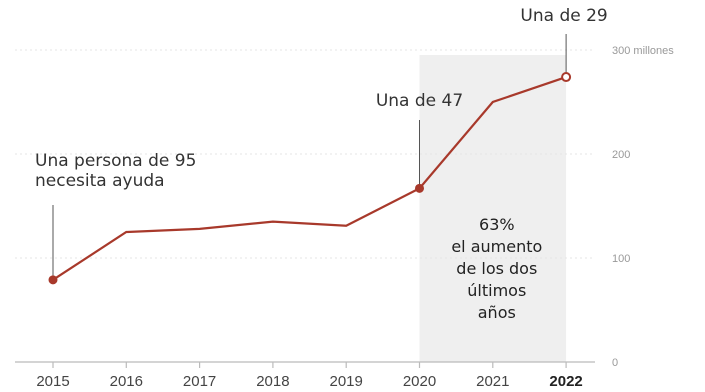  I want to click on x-tick-label: 2022, so click(565, 381).